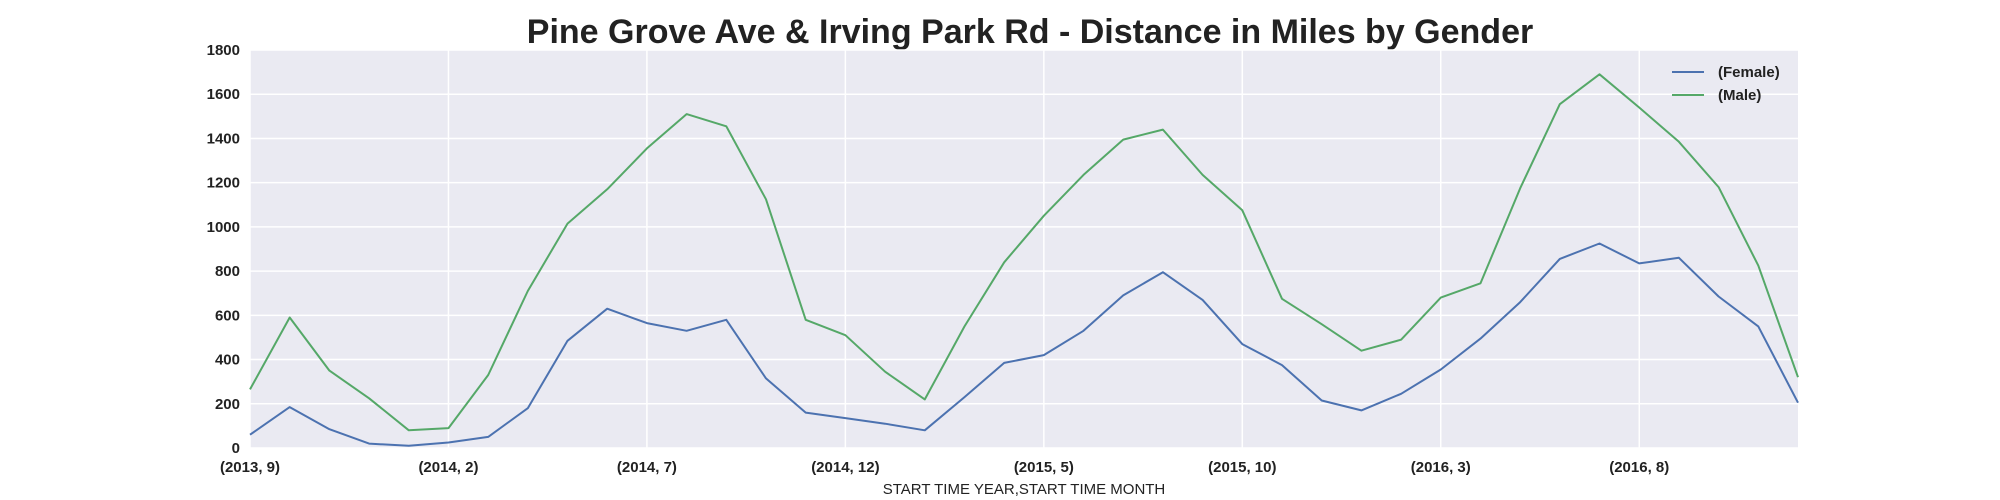 Image resolution: width=2000 pixels, height=500 pixels. Describe the element at coordinates (223, 183) in the screenshot. I see `y-tick-label: 1200` at that location.